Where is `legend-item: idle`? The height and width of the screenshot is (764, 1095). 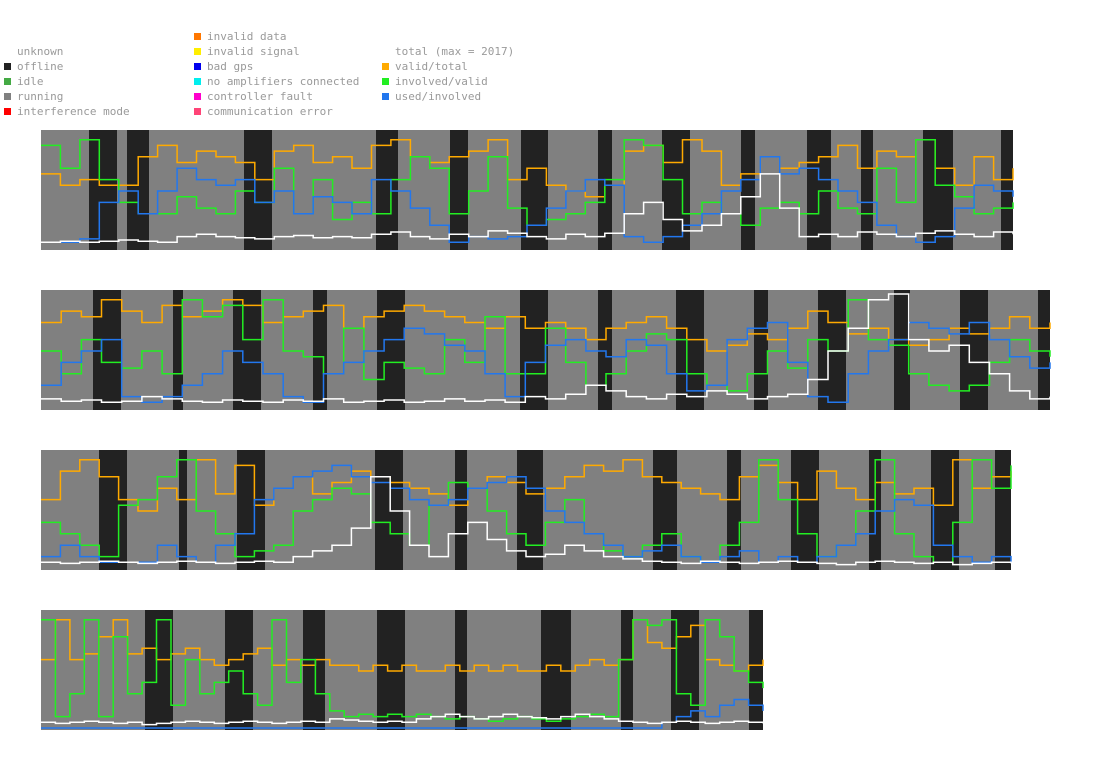
legend-item: idle is located at coordinates (24, 81).